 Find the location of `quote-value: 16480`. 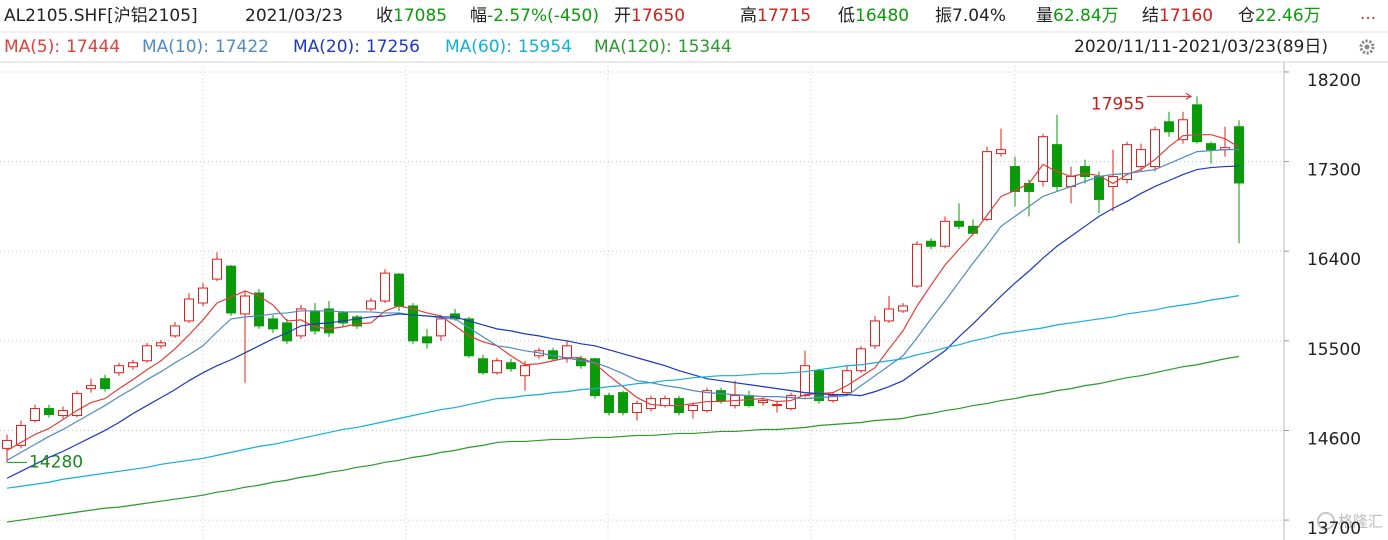

quote-value: 16480 is located at coordinates (882, 16).